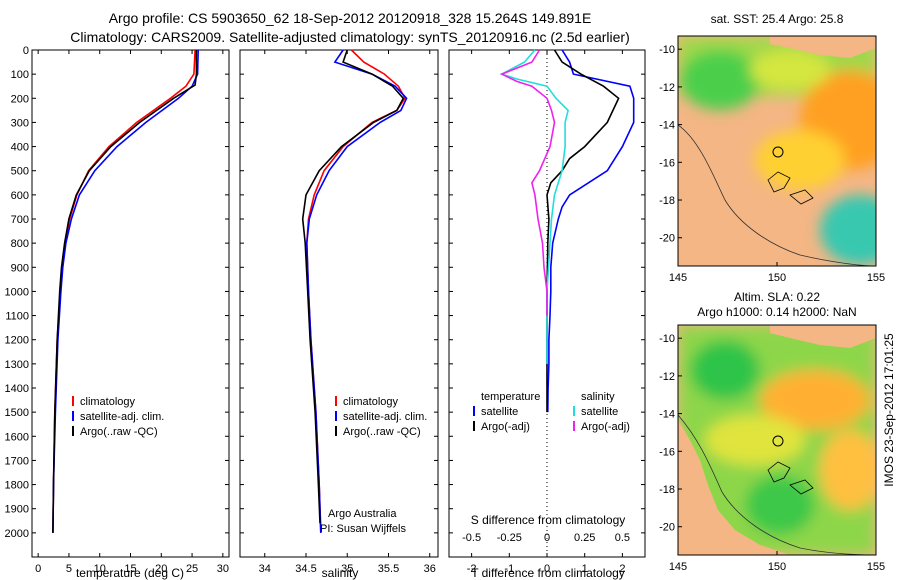 Image resolution: width=900 pixels, height=580 pixels. What do you see at coordinates (347, 569) in the screenshot?
I see `x-tick-label: 35` at bounding box center [347, 569].